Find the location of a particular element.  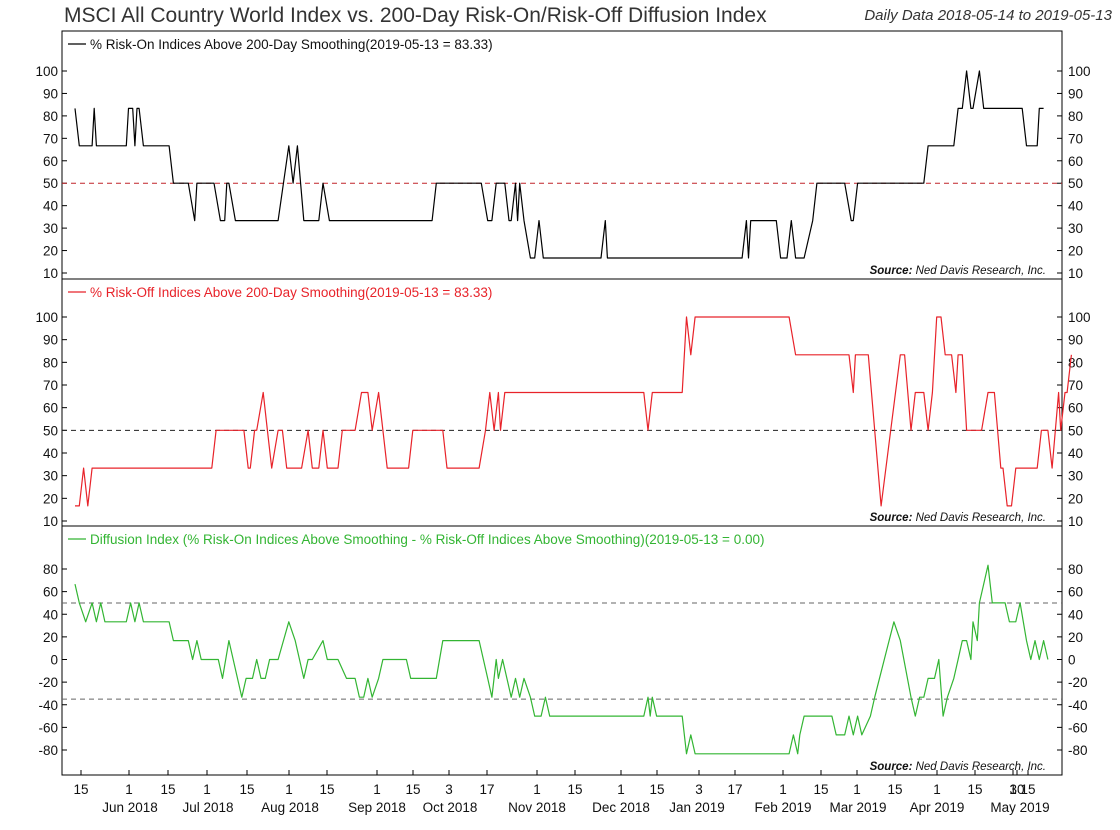

x-tick-label-day: 30 is located at coordinates (1016, 789).